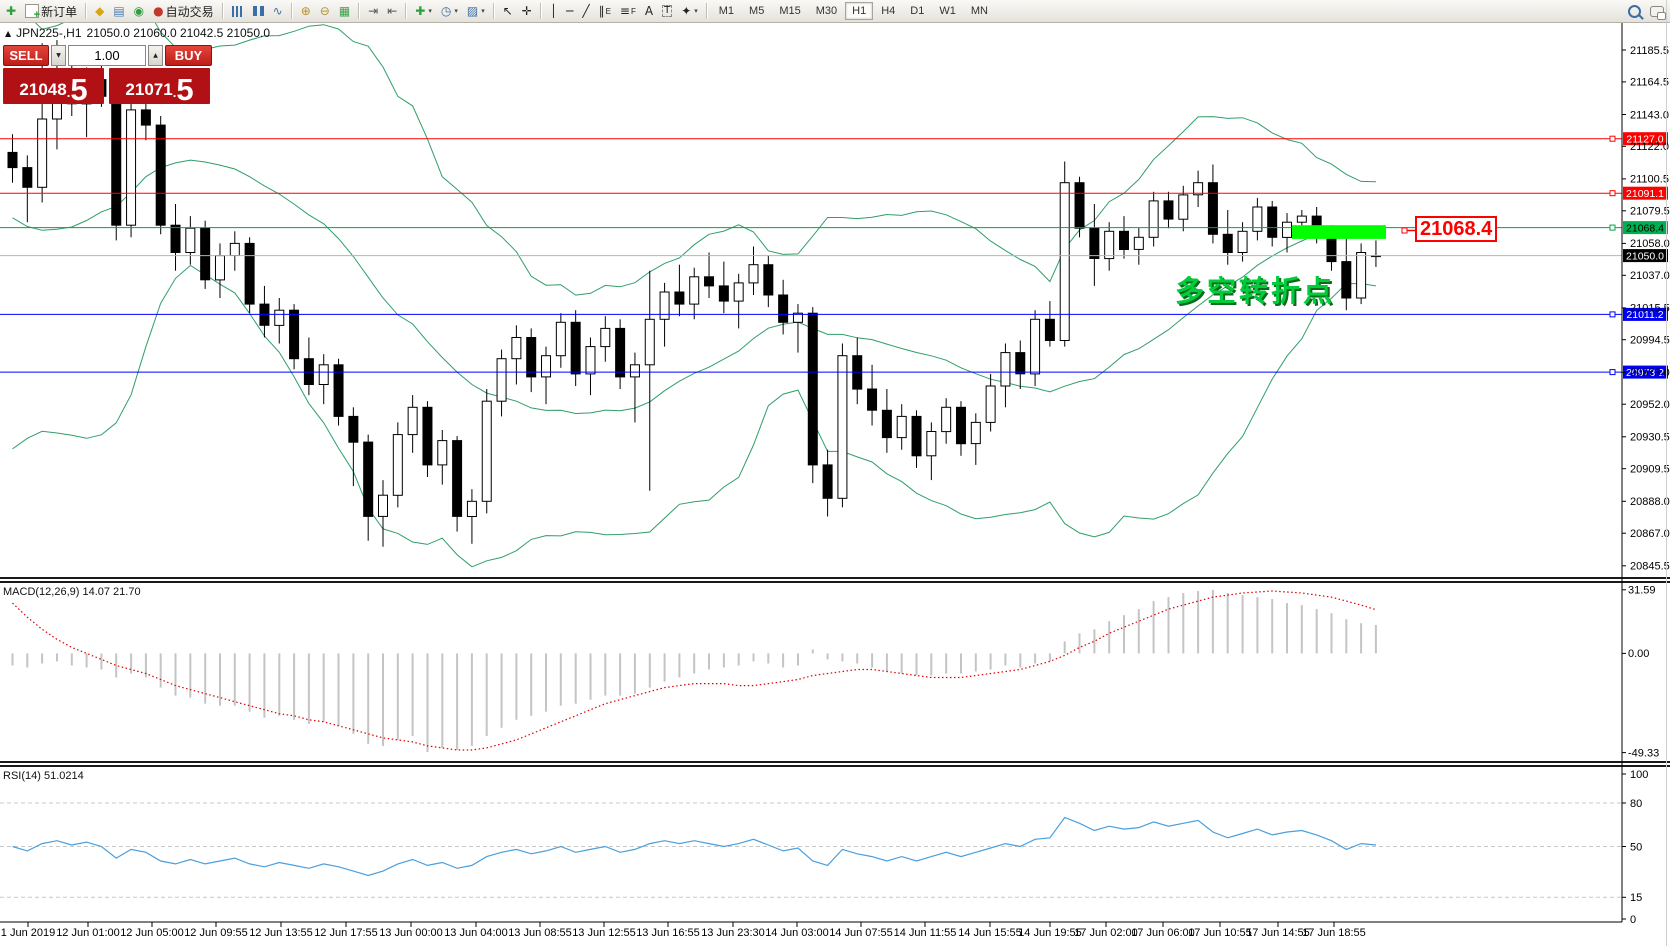  I want to click on arrows-button: ✦ ▾, so click(689, 11).